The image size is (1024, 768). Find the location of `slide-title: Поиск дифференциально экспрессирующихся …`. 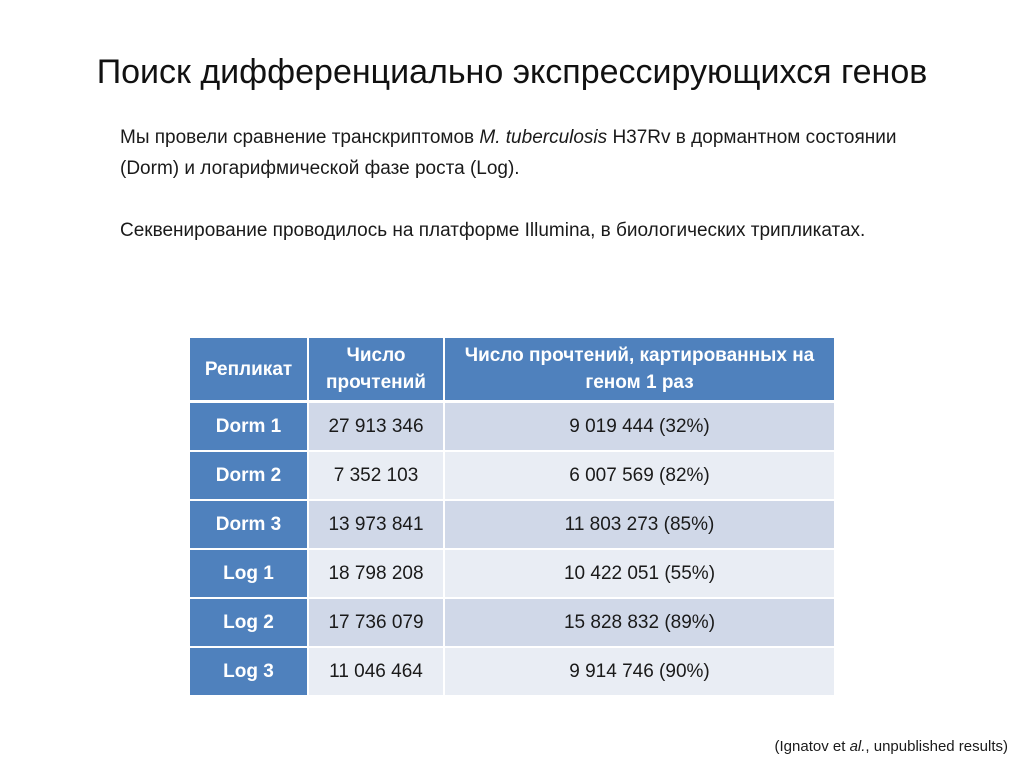

slide-title: Поиск дифференциально экспрессирующихся … is located at coordinates (512, 72).